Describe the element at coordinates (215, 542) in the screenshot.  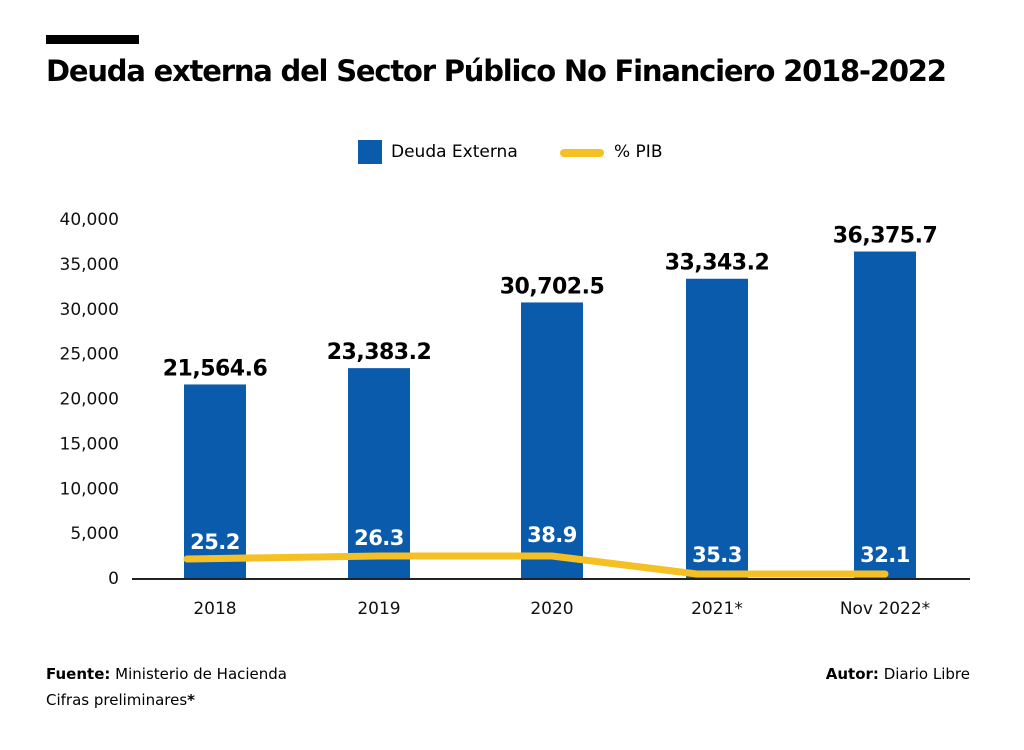
I see `pib-value-label: 25.2` at that location.